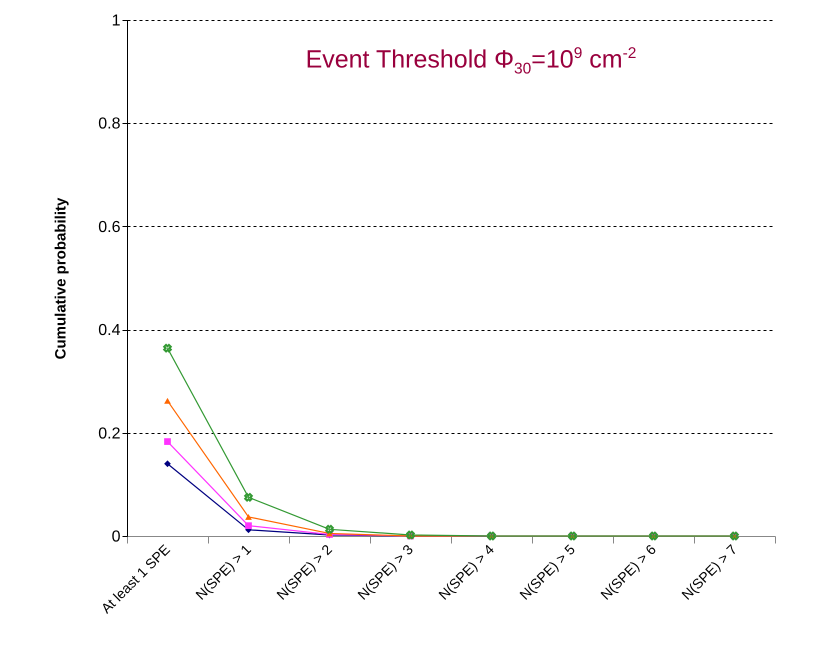 This screenshot has width=815, height=672. What do you see at coordinates (471, 61) in the screenshot?
I see `text: Event Threshold Φ$_{30}$=10$^{9}$ cm$^{-2}$` at bounding box center [471, 61].